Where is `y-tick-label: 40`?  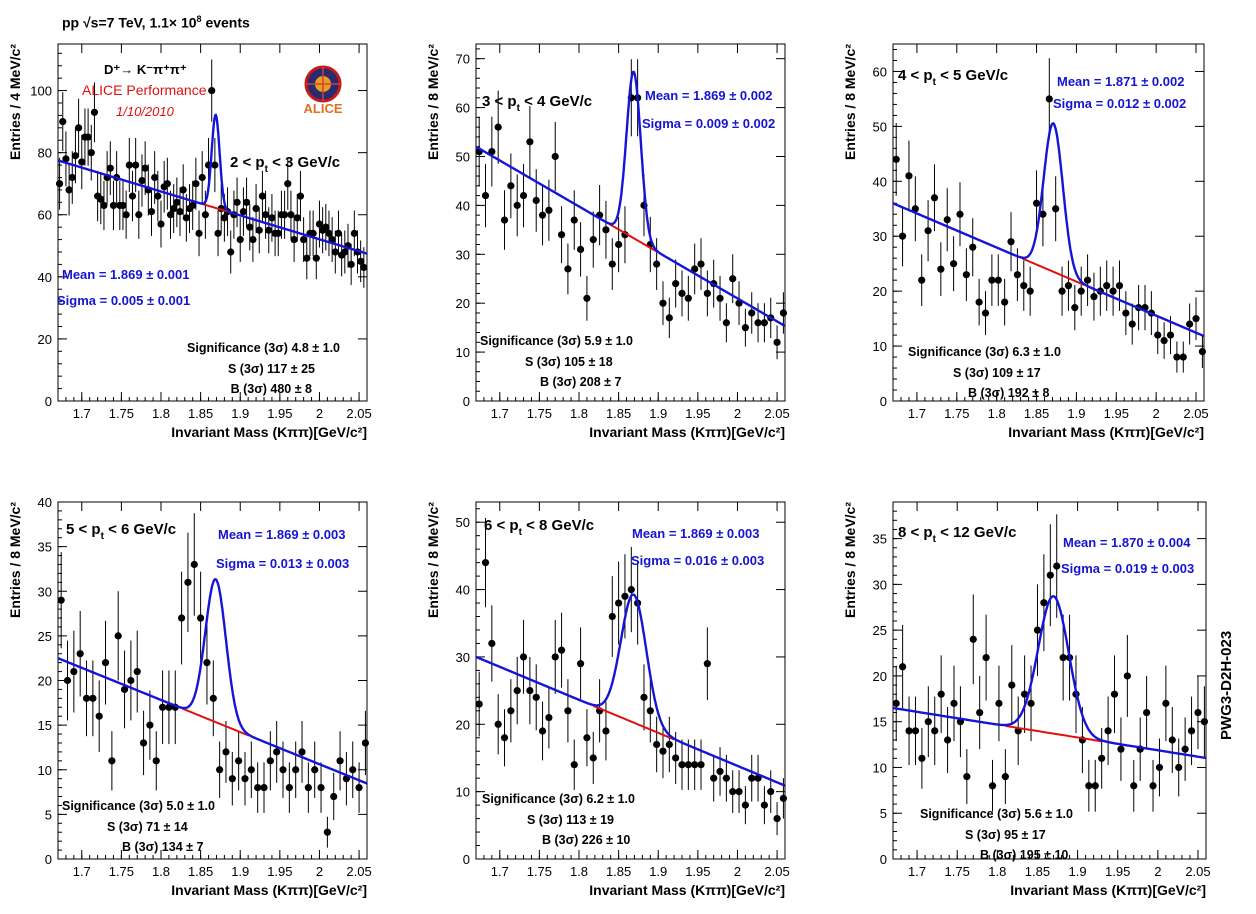 y-tick-label: 40 is located at coordinates (45, 277).